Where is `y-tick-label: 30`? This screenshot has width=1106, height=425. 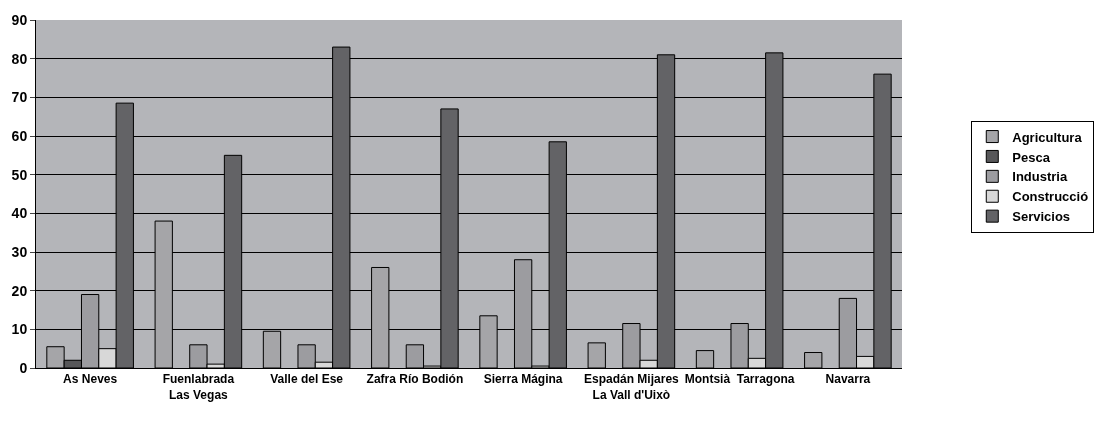
y-tick-label: 30 is located at coordinates (19, 251).